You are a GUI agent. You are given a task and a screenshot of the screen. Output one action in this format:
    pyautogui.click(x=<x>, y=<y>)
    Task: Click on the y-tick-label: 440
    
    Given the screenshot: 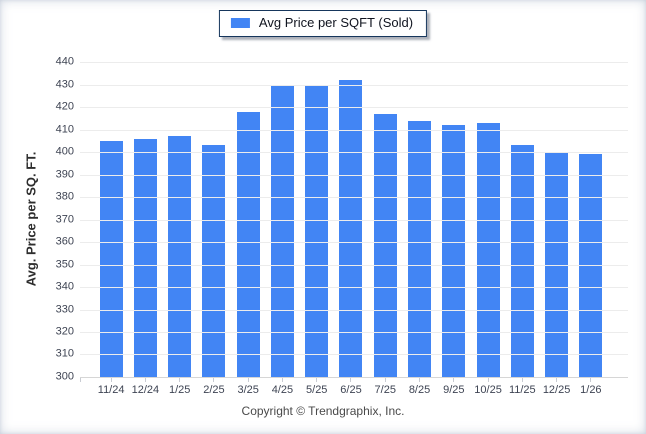 What is the action you would take?
    pyautogui.click(x=64, y=61)
    